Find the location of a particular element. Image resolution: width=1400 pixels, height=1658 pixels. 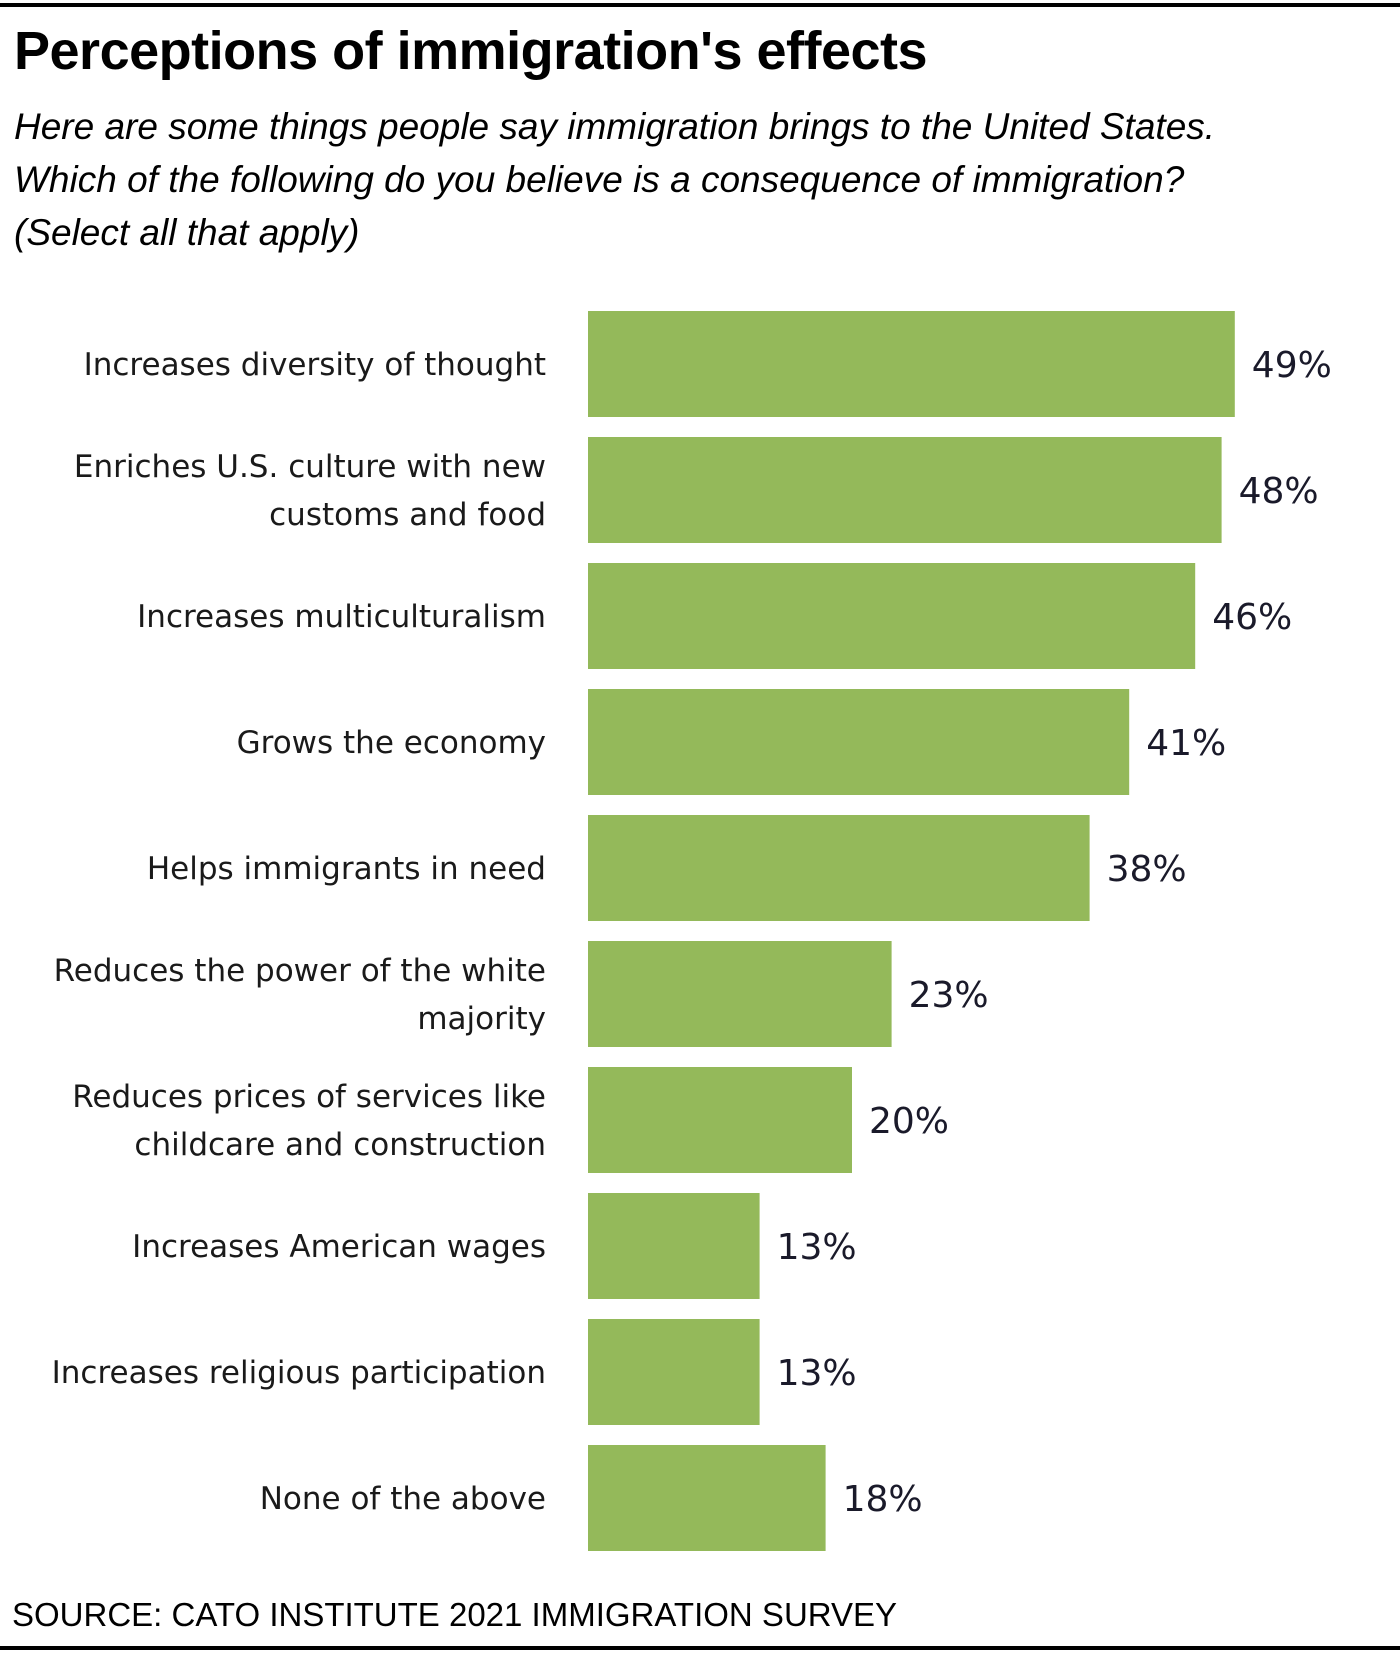

category-label: Enriches U.S. culture with new is located at coordinates (310, 467).